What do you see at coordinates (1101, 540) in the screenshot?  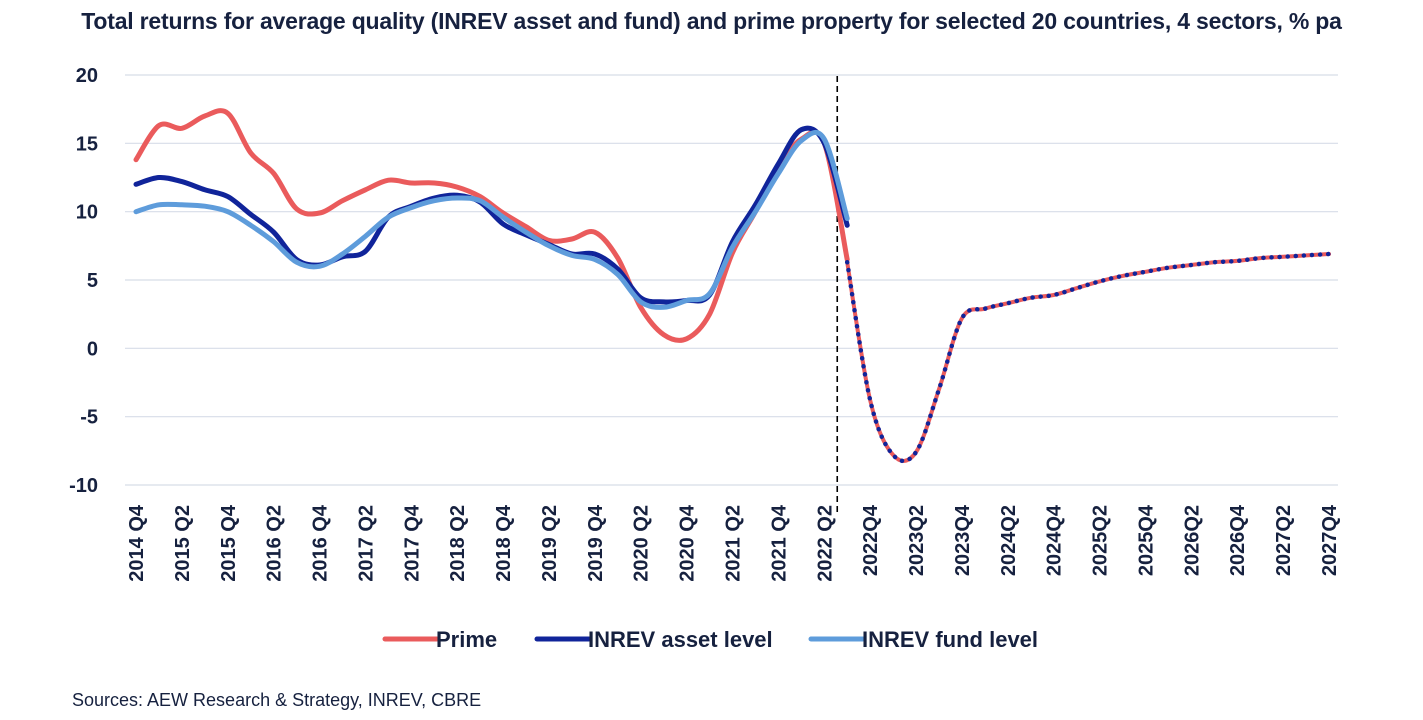 I see `x-tick-label: 2025Q2` at bounding box center [1101, 540].